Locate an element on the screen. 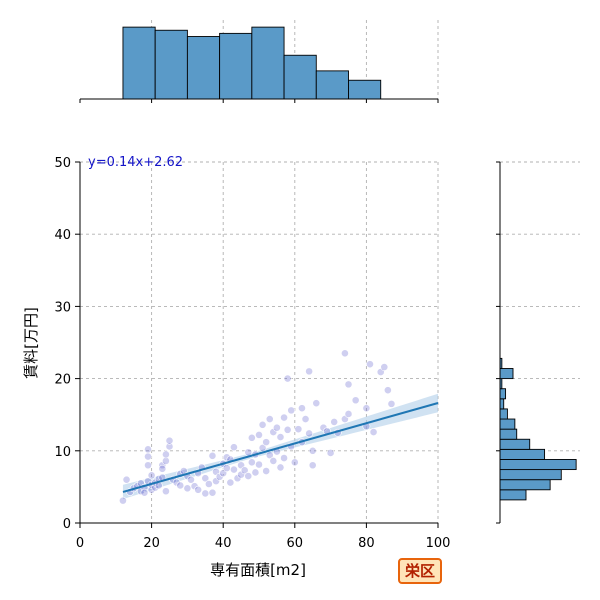 The image size is (600, 600). y-tick-label: 0 is located at coordinates (67, 524).